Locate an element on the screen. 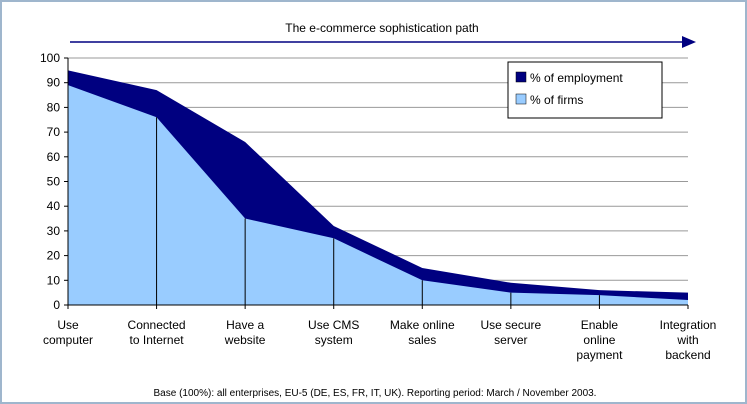 This screenshot has width=747, height=404. x-tick-line: computer is located at coordinates (68, 340).